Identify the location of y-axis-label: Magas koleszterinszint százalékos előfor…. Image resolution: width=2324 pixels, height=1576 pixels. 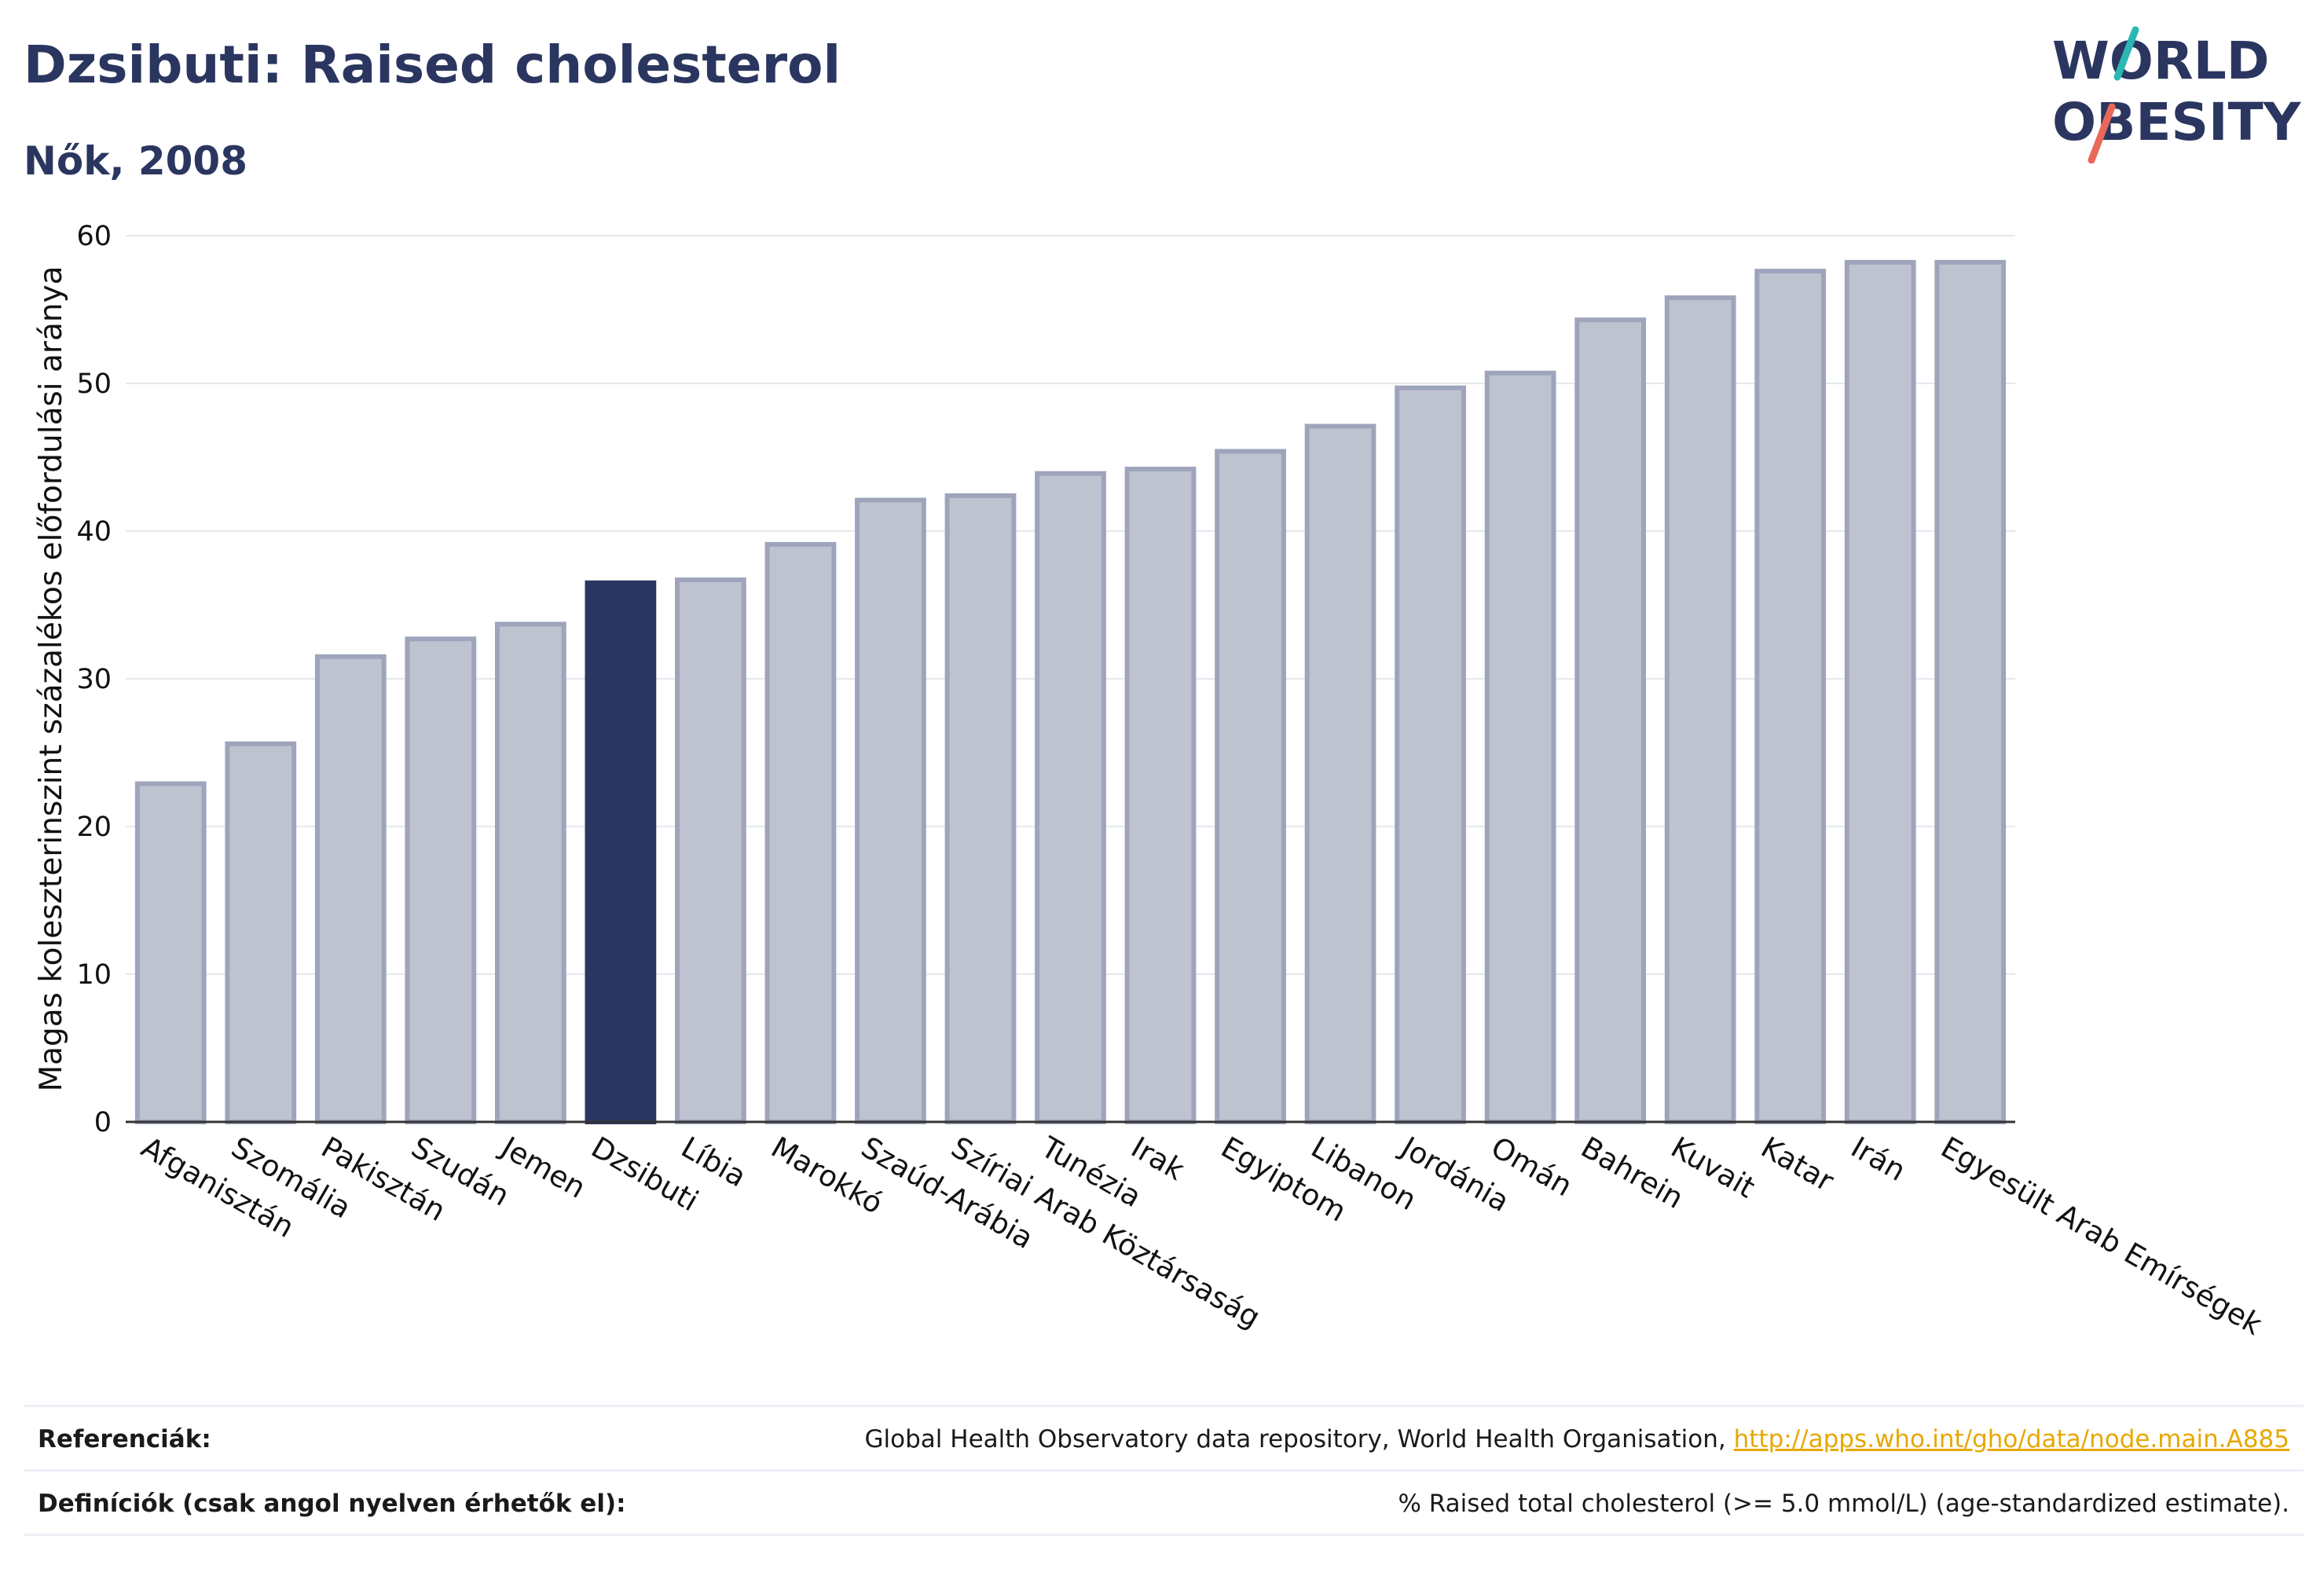
(51, 678).